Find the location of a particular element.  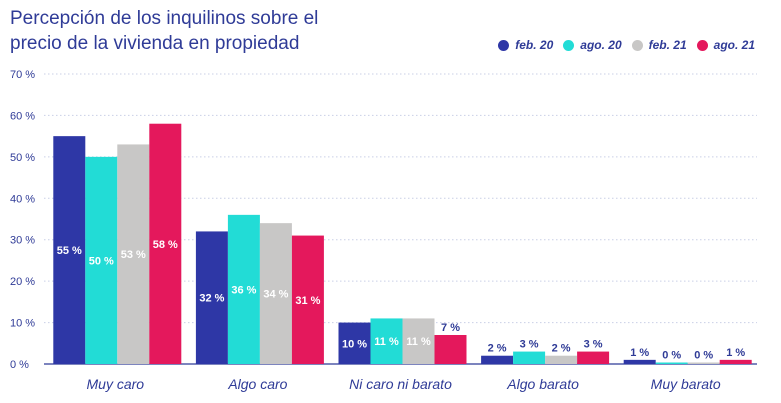

legend-label: ago. 20 is located at coordinates (601, 45).